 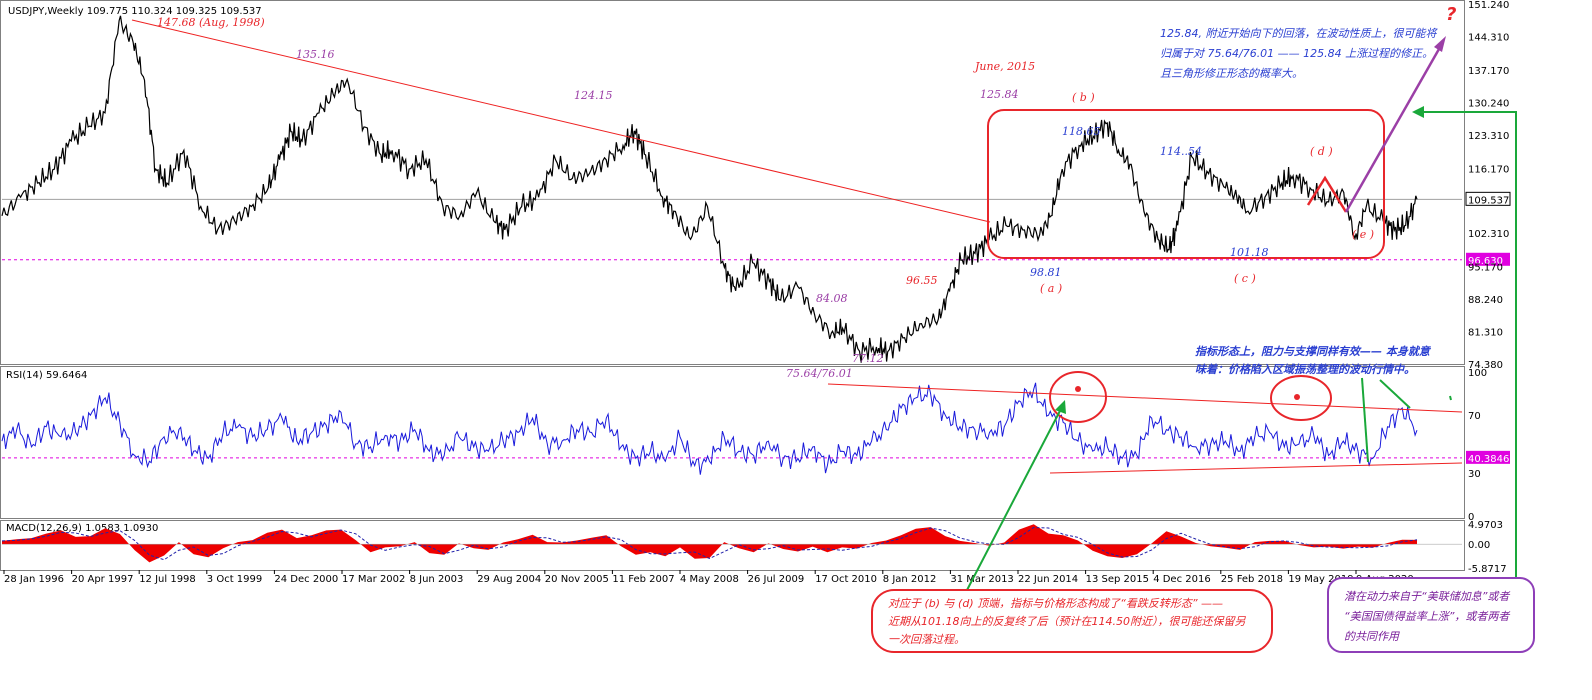 What do you see at coordinates (1427, 596) in the screenshot?
I see `note-bottom-purple-line-1: 潜在动力来自于“美联储加息”或者` at bounding box center [1427, 596].